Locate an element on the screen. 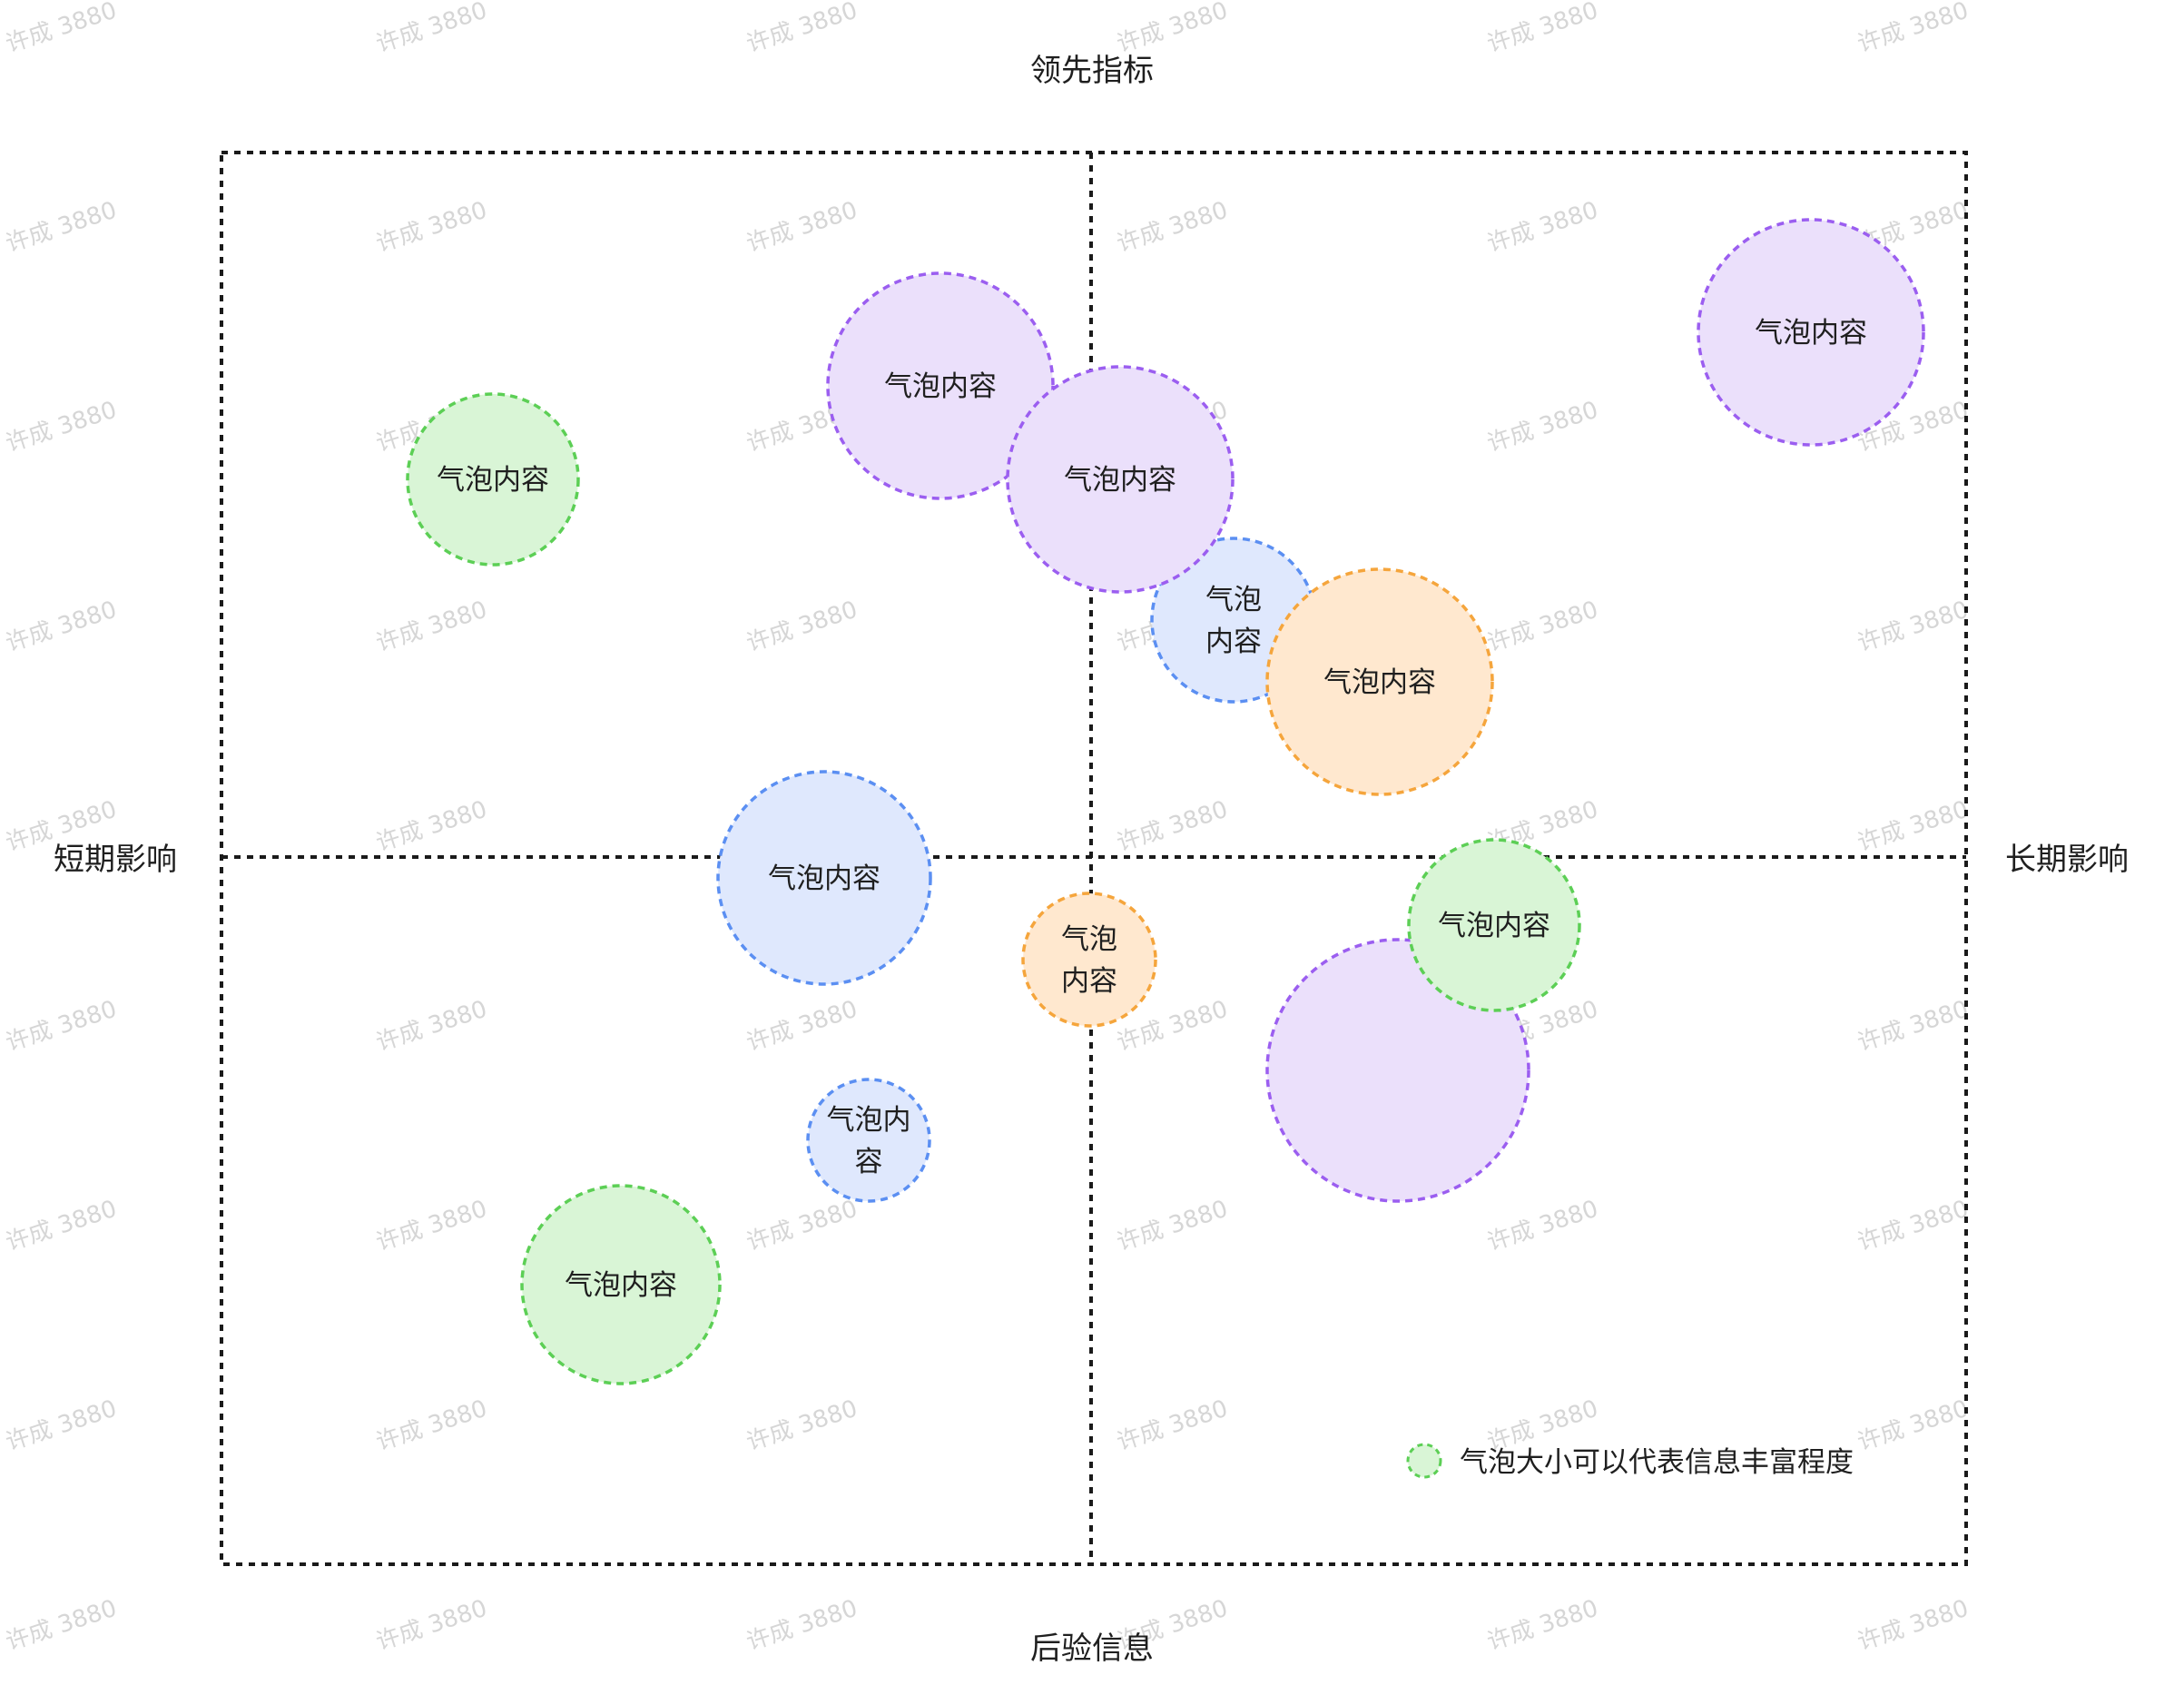 This screenshot has height=1695, width=2184. legend-label: 气泡大小可以代表信息丰富程度 is located at coordinates (1657, 1463).